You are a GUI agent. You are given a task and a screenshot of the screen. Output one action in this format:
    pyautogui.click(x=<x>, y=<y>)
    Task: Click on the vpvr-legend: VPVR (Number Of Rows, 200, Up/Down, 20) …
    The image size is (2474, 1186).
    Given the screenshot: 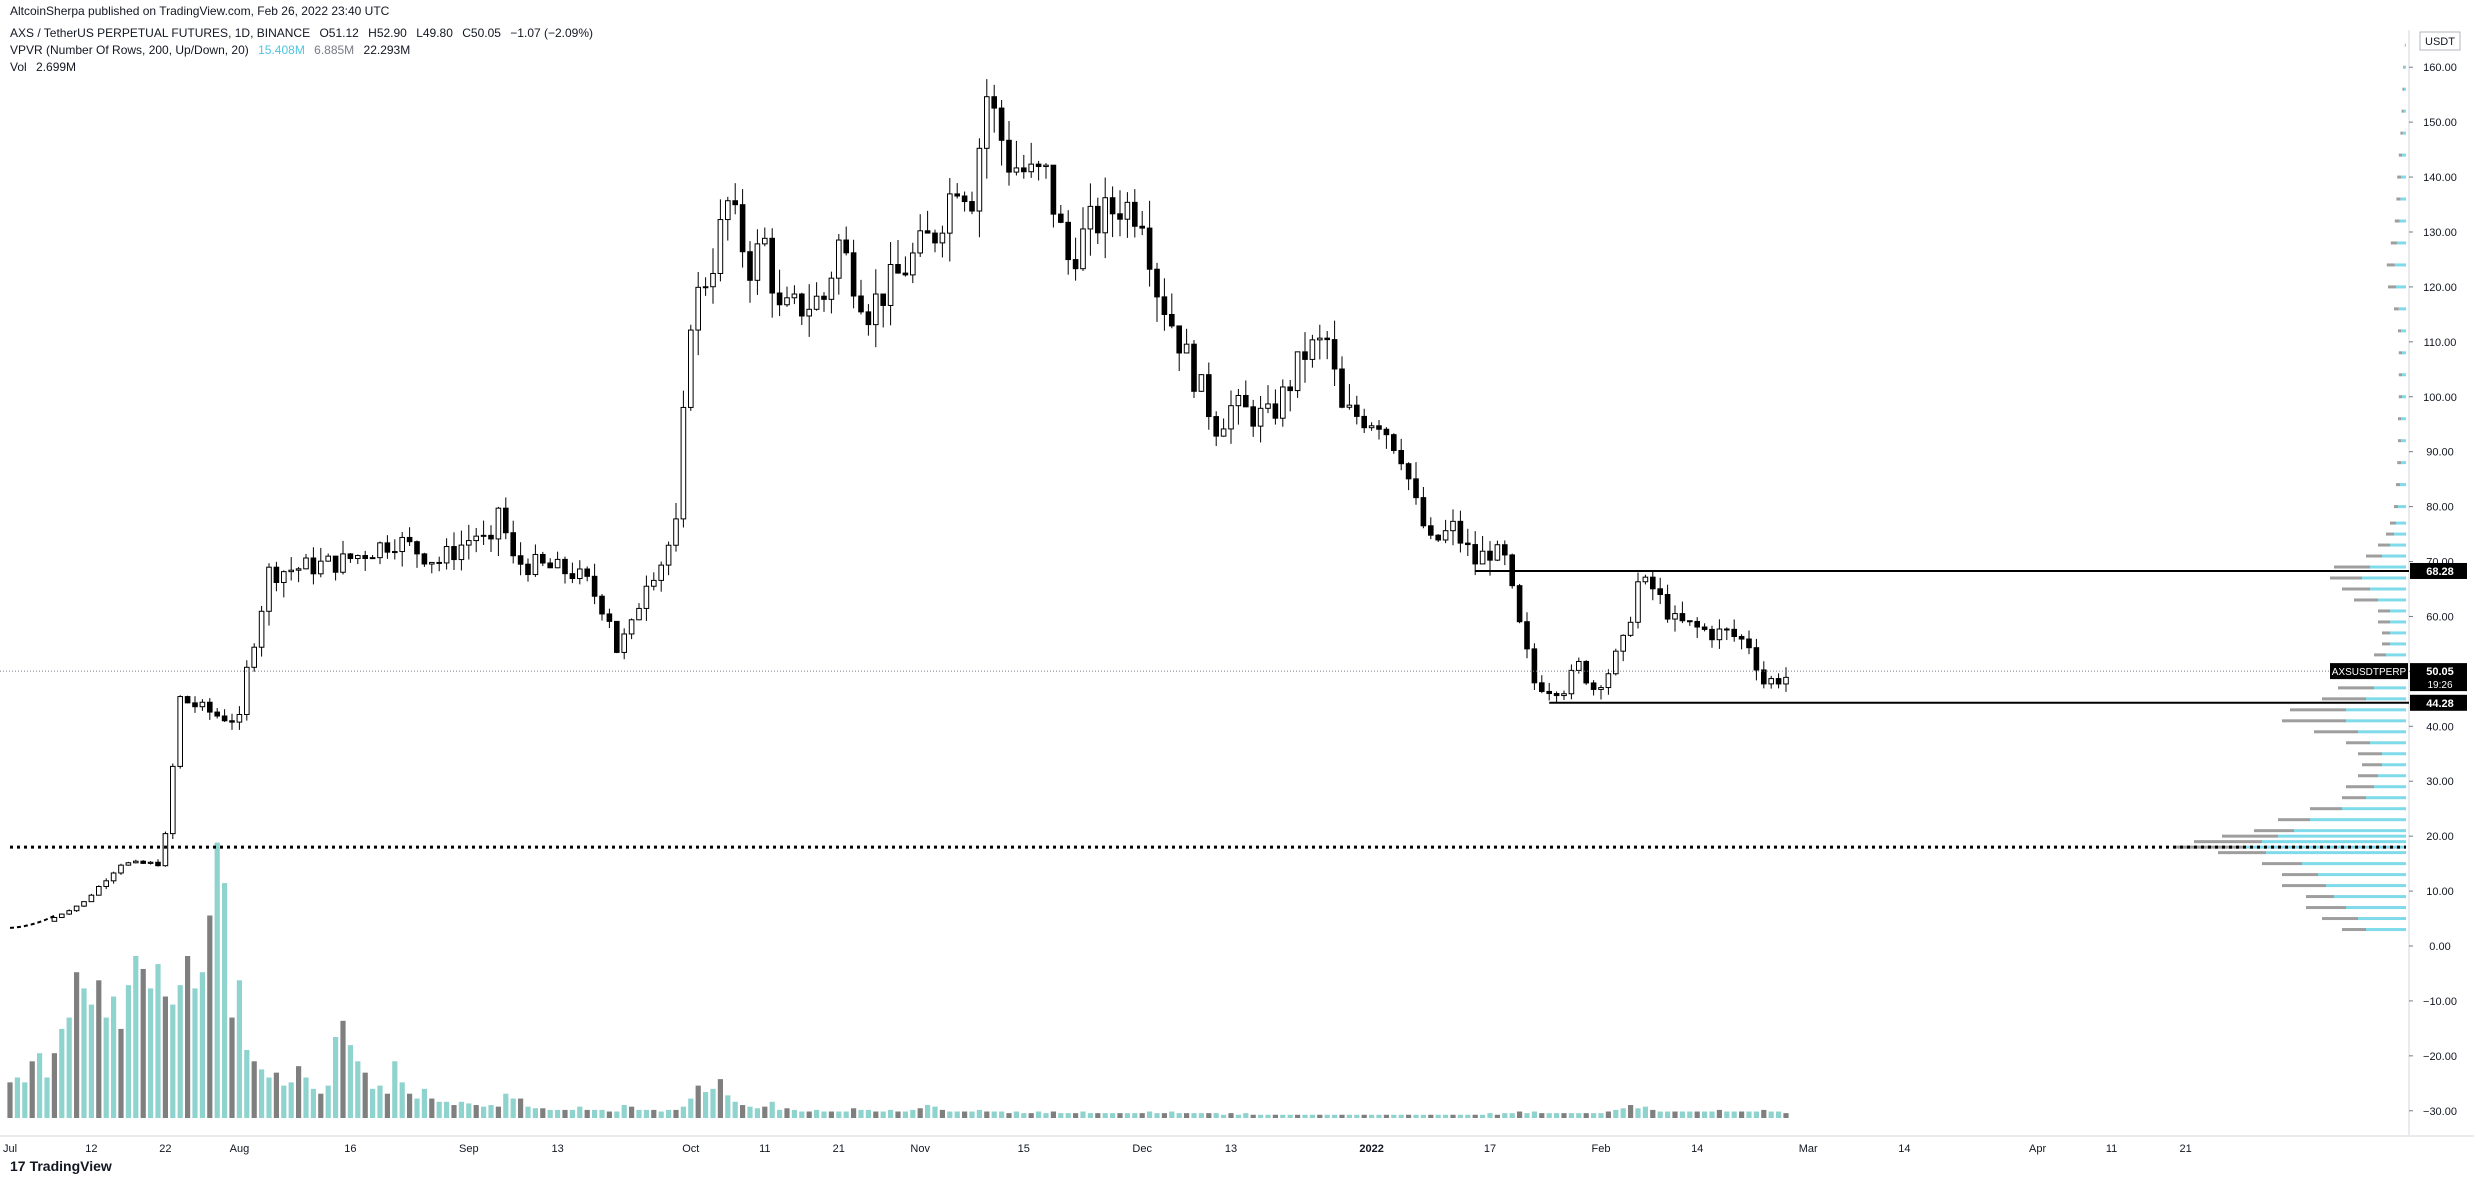 What is the action you would take?
    pyautogui.click(x=213, y=50)
    